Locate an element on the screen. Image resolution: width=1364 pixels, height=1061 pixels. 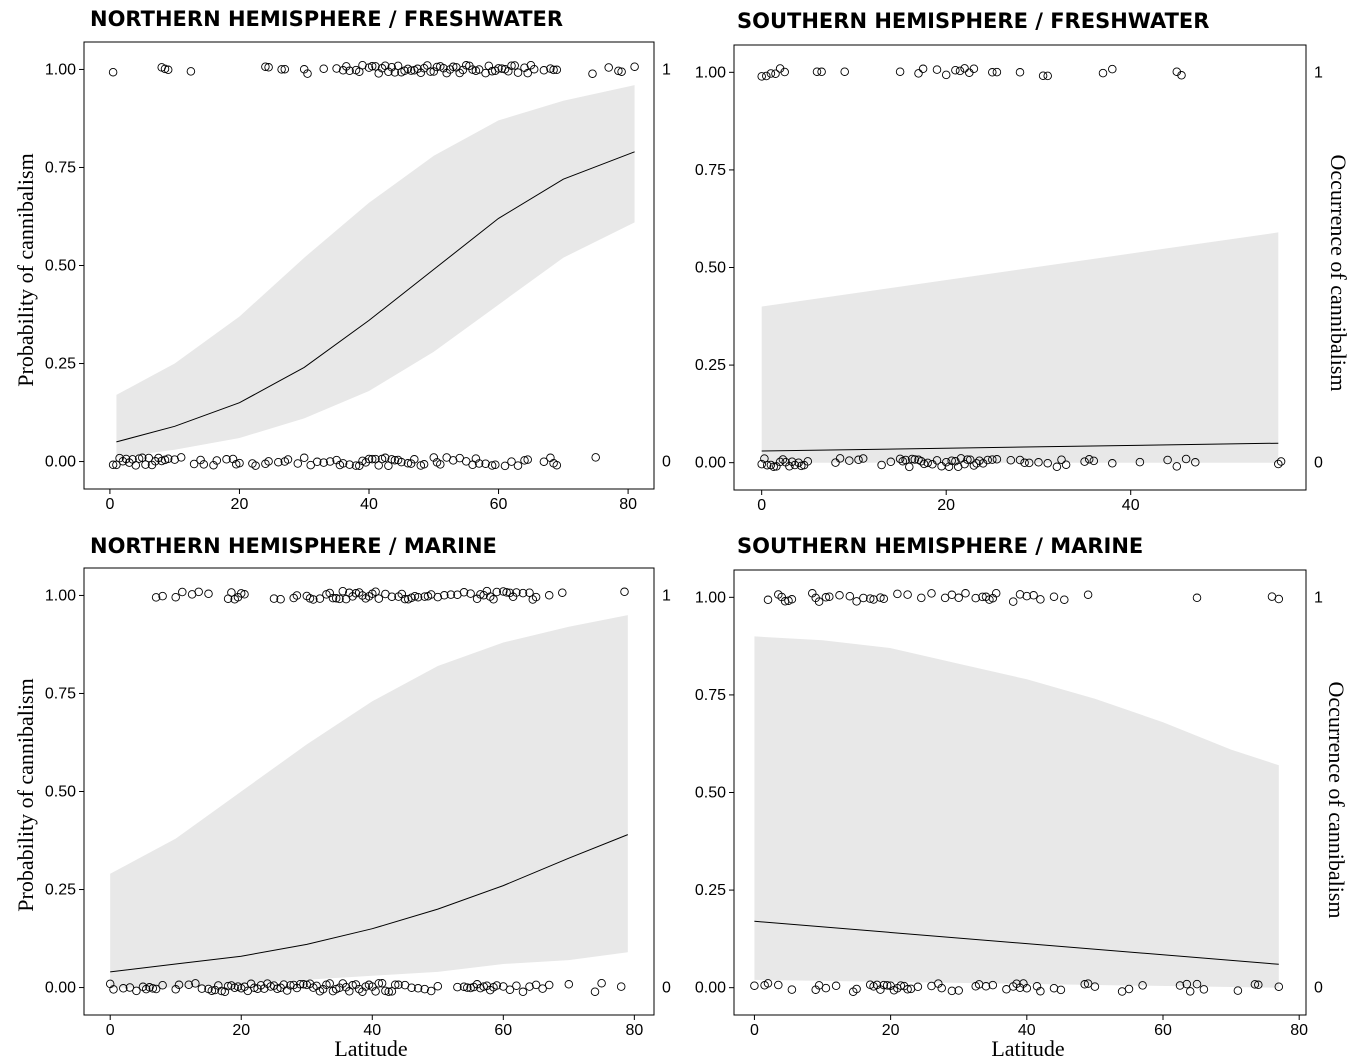
x-tick-label: 80 is located at coordinates (628, 504).